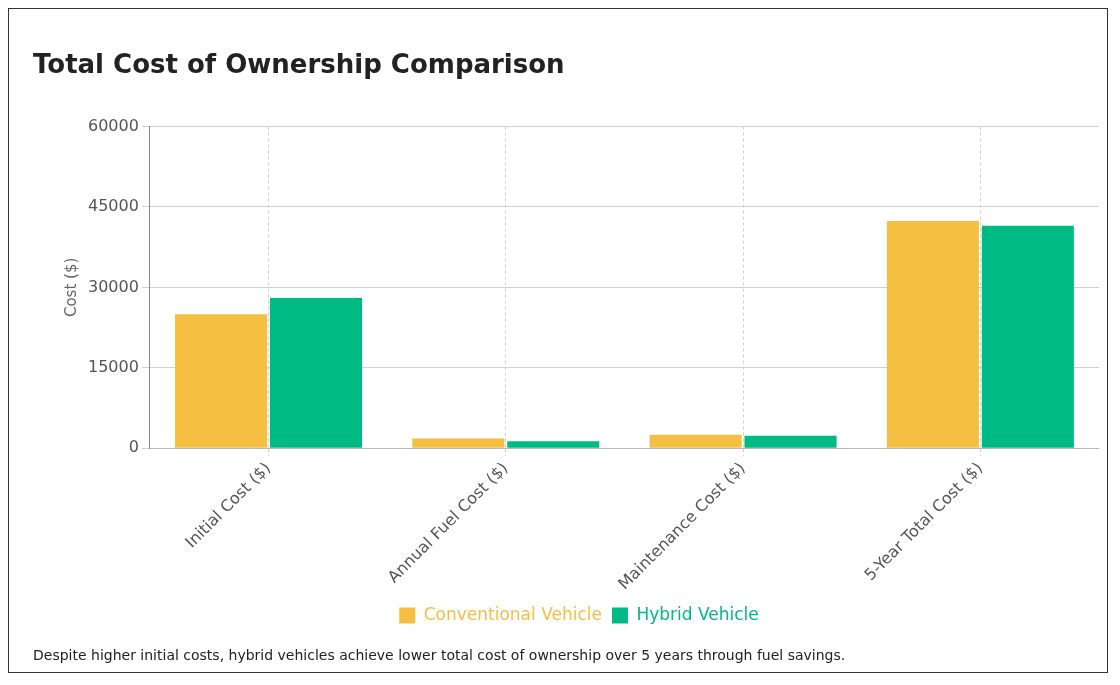 This screenshot has height=685, width=1120. What do you see at coordinates (113, 125) in the screenshot?
I see `y-tick-label: 60000` at bounding box center [113, 125].